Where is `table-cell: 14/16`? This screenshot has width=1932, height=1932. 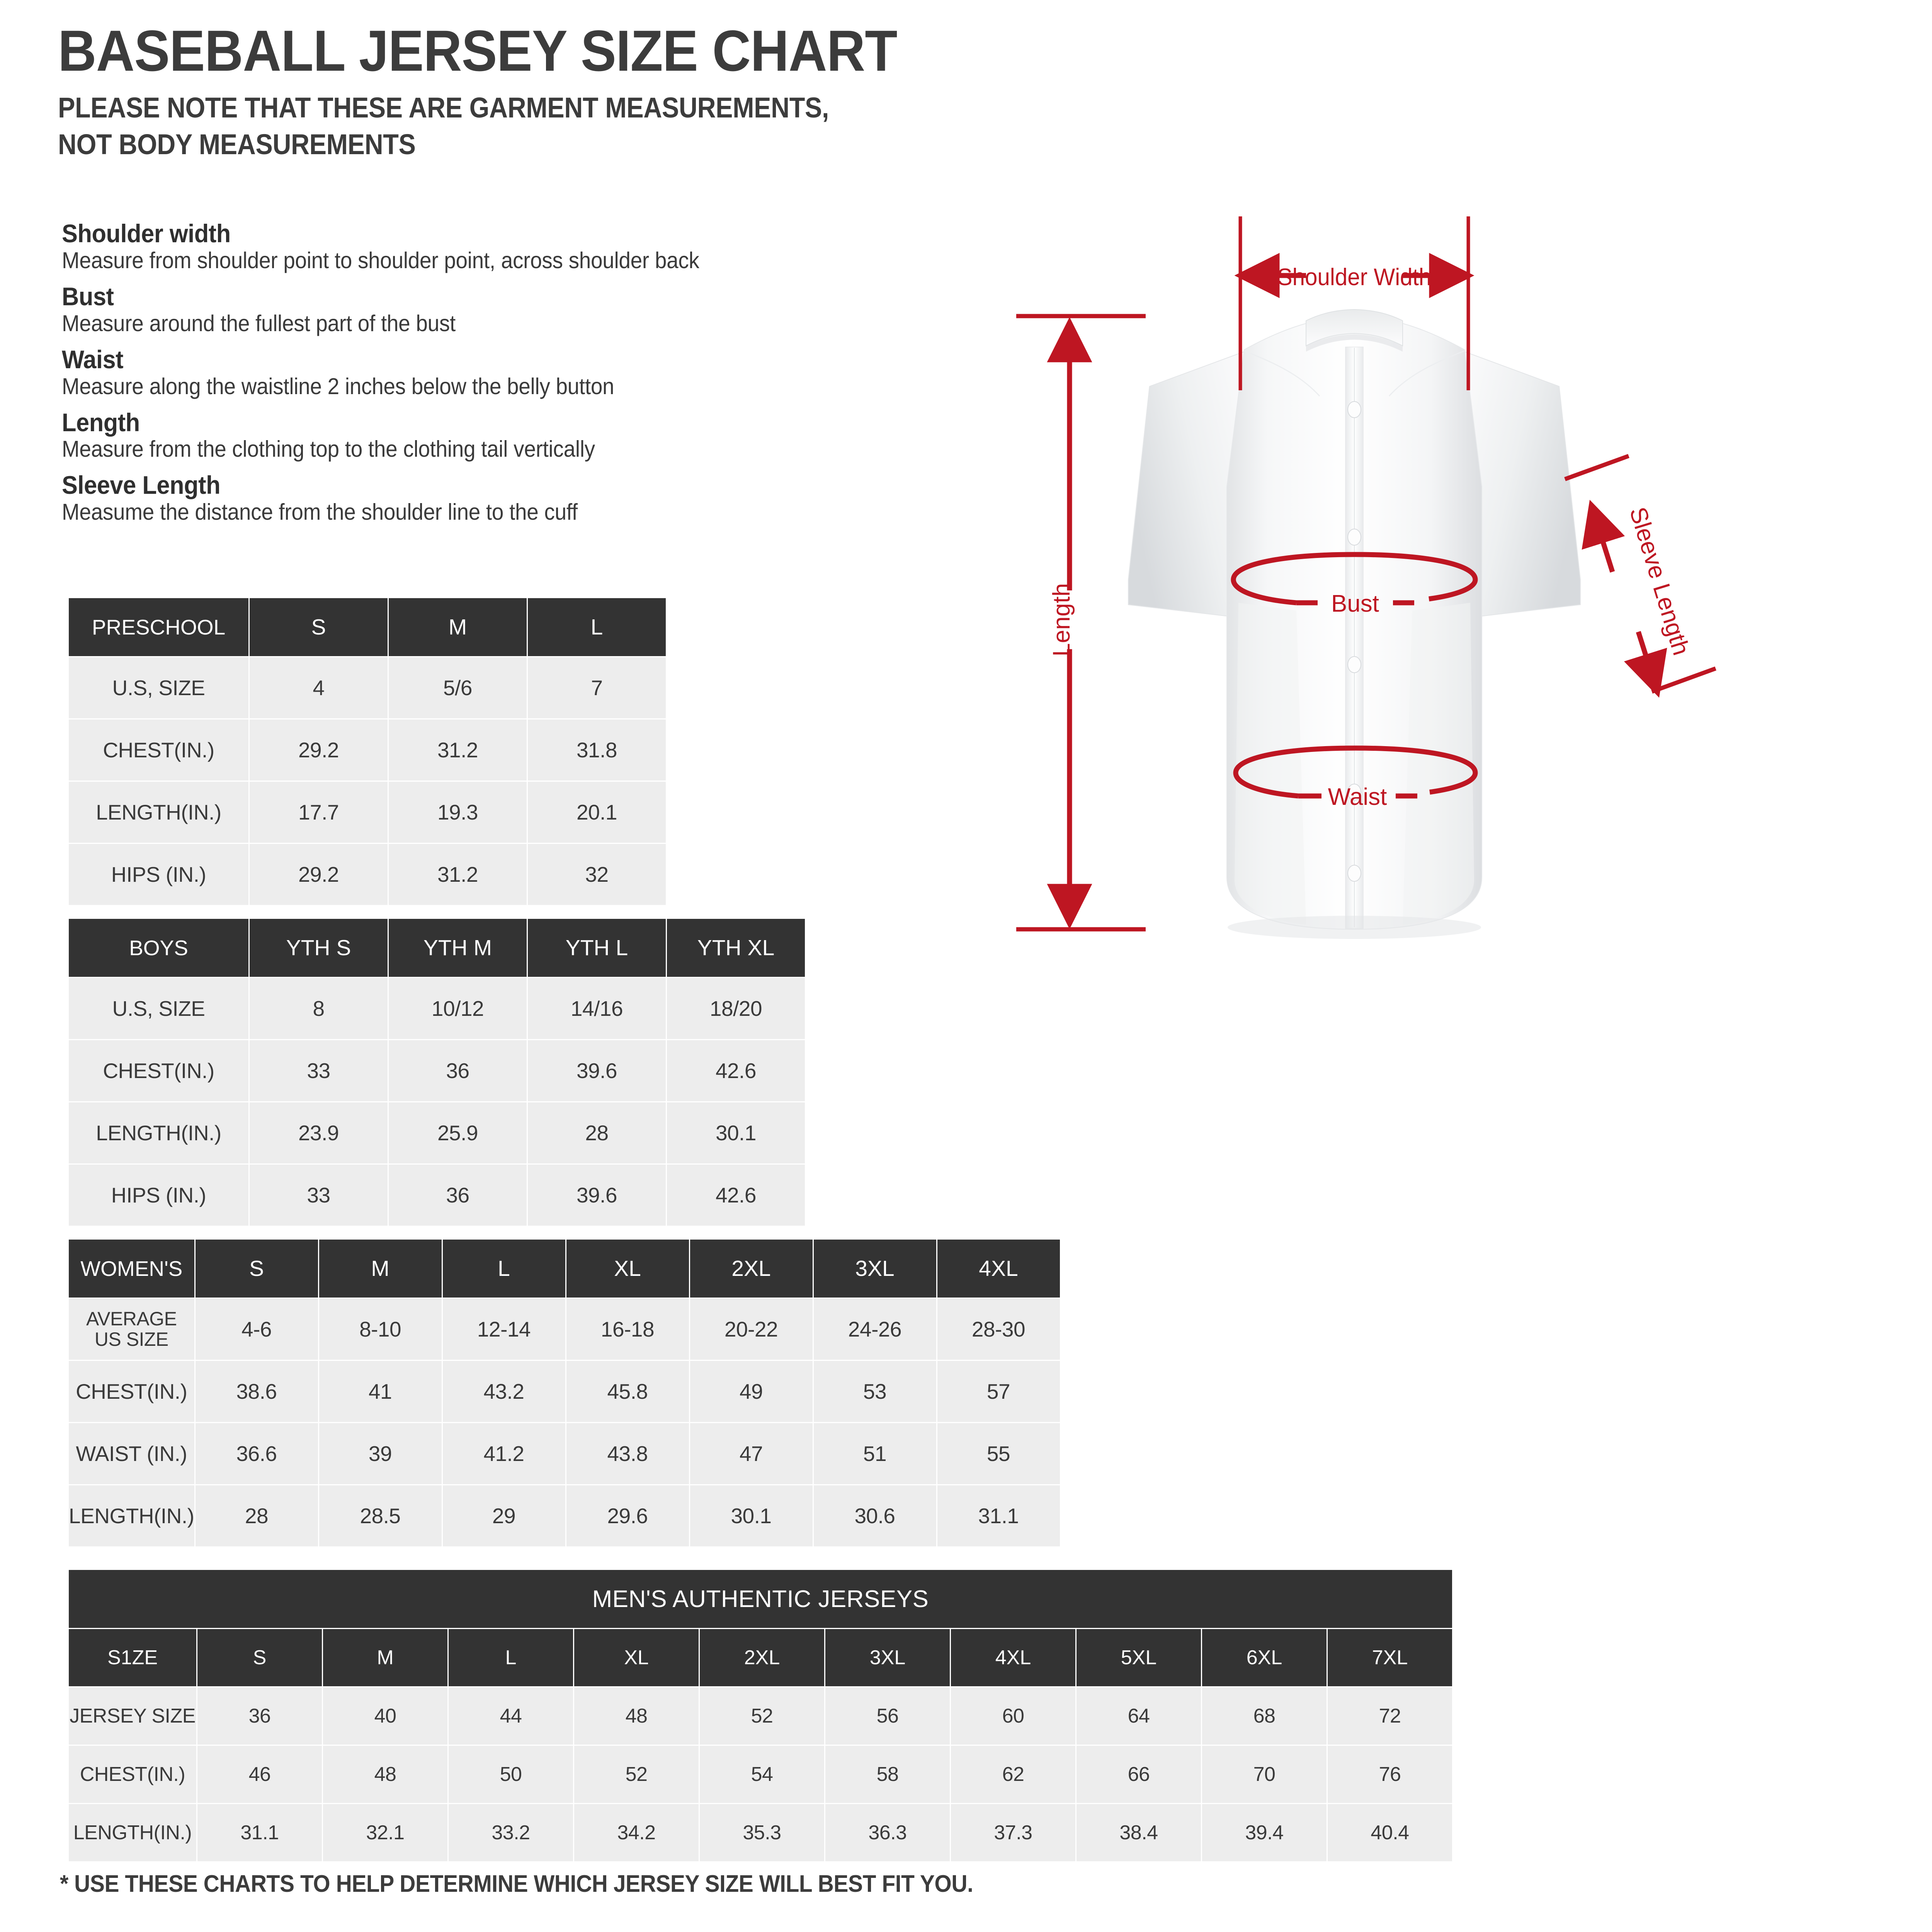
table-cell: 14/16 is located at coordinates (597, 1008).